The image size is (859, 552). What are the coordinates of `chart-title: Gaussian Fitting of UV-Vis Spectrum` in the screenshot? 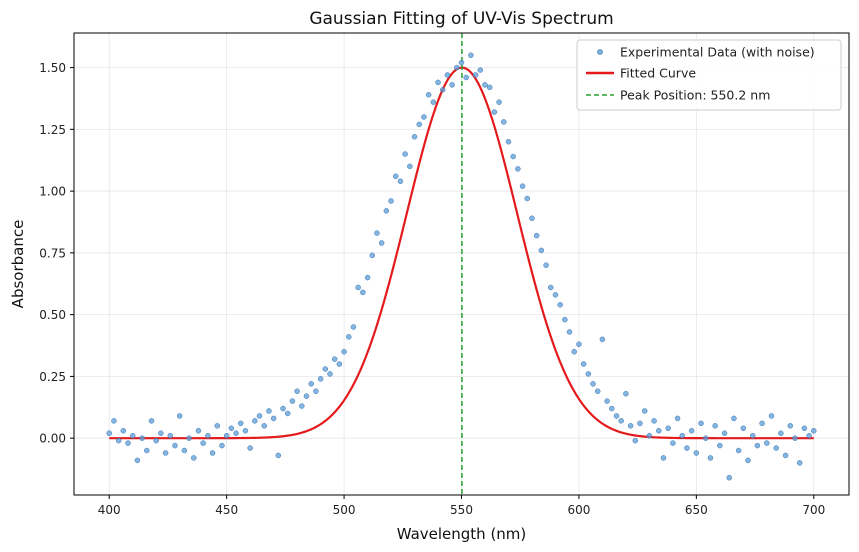 It's located at (461, 19).